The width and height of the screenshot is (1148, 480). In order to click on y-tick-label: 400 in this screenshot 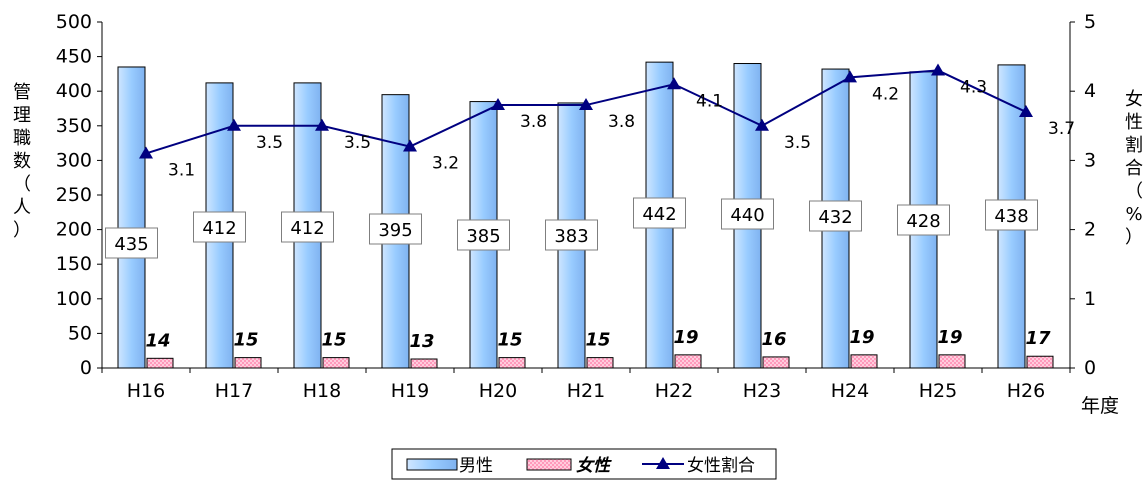, I will do `click(74, 91)`.